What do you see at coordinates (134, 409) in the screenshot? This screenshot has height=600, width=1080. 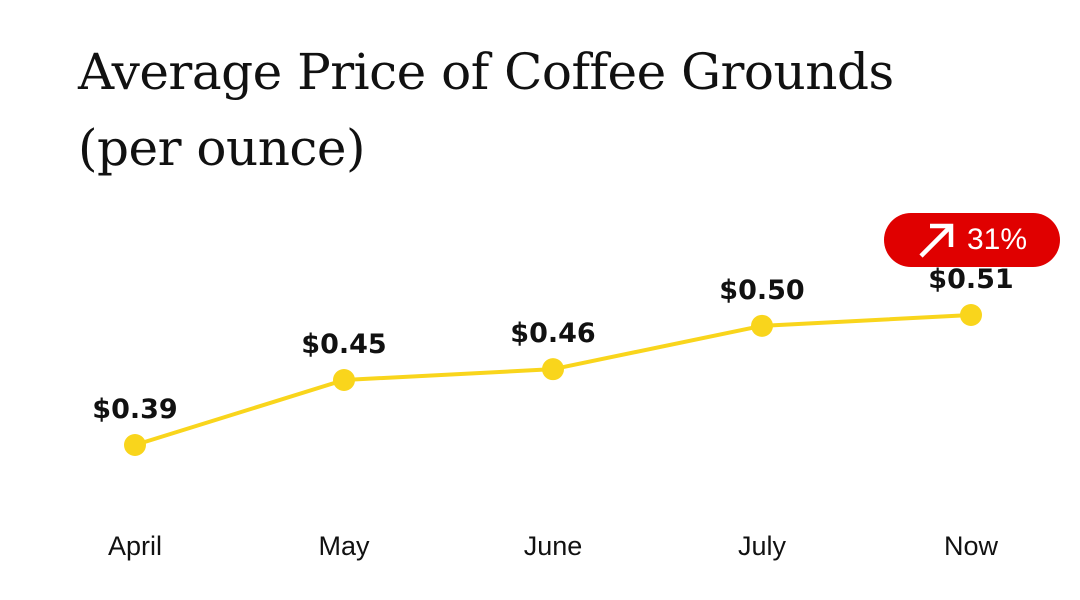 I see `data-label-april: $0.39` at bounding box center [134, 409].